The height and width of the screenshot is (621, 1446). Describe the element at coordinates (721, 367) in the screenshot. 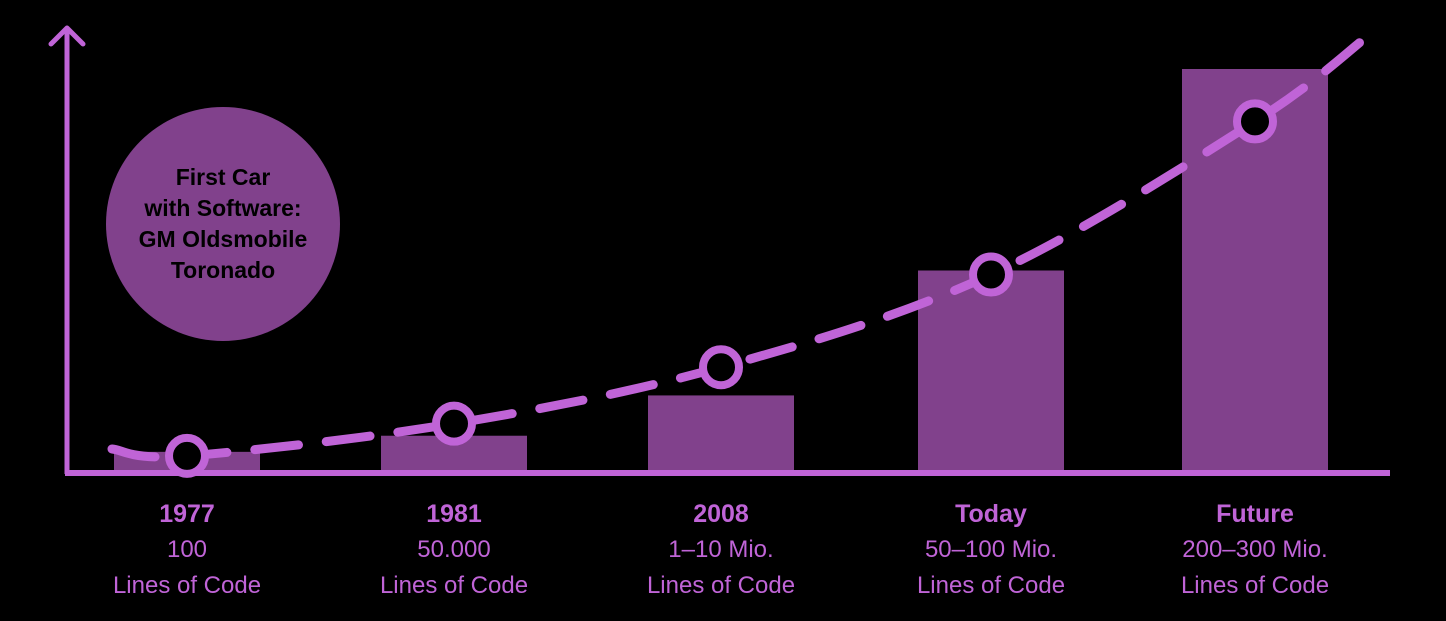

I see `trend-marker-2008` at that location.